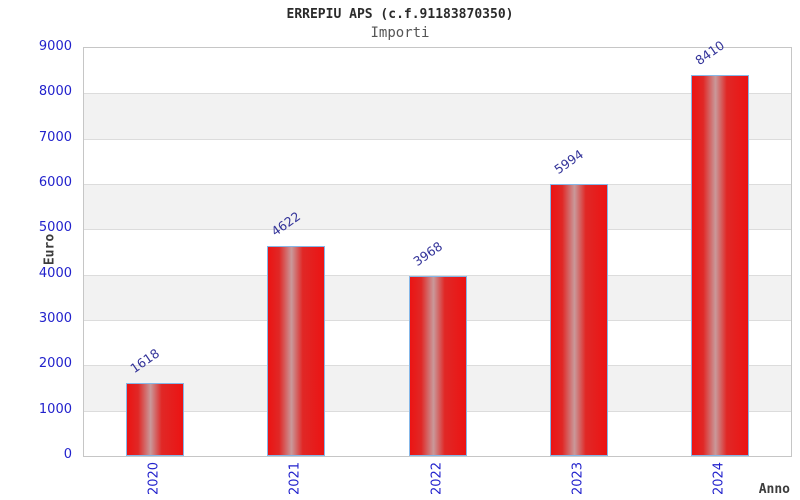 This screenshot has height=500, width=800. What do you see at coordinates (295, 478) in the screenshot?
I see `x-tick-label: 2021` at bounding box center [295, 478].